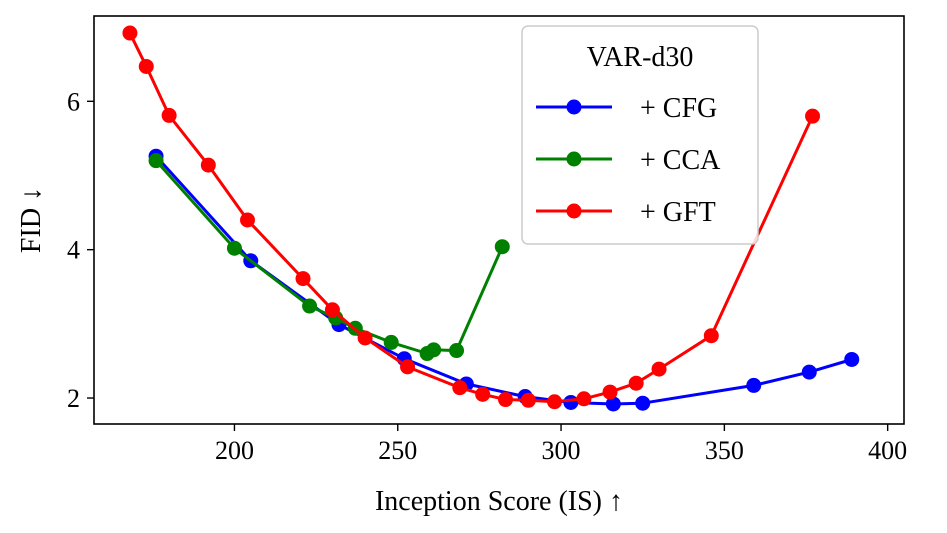  What do you see at coordinates (724, 450) in the screenshot?
I see `x-tick-label: 350` at bounding box center [724, 450].